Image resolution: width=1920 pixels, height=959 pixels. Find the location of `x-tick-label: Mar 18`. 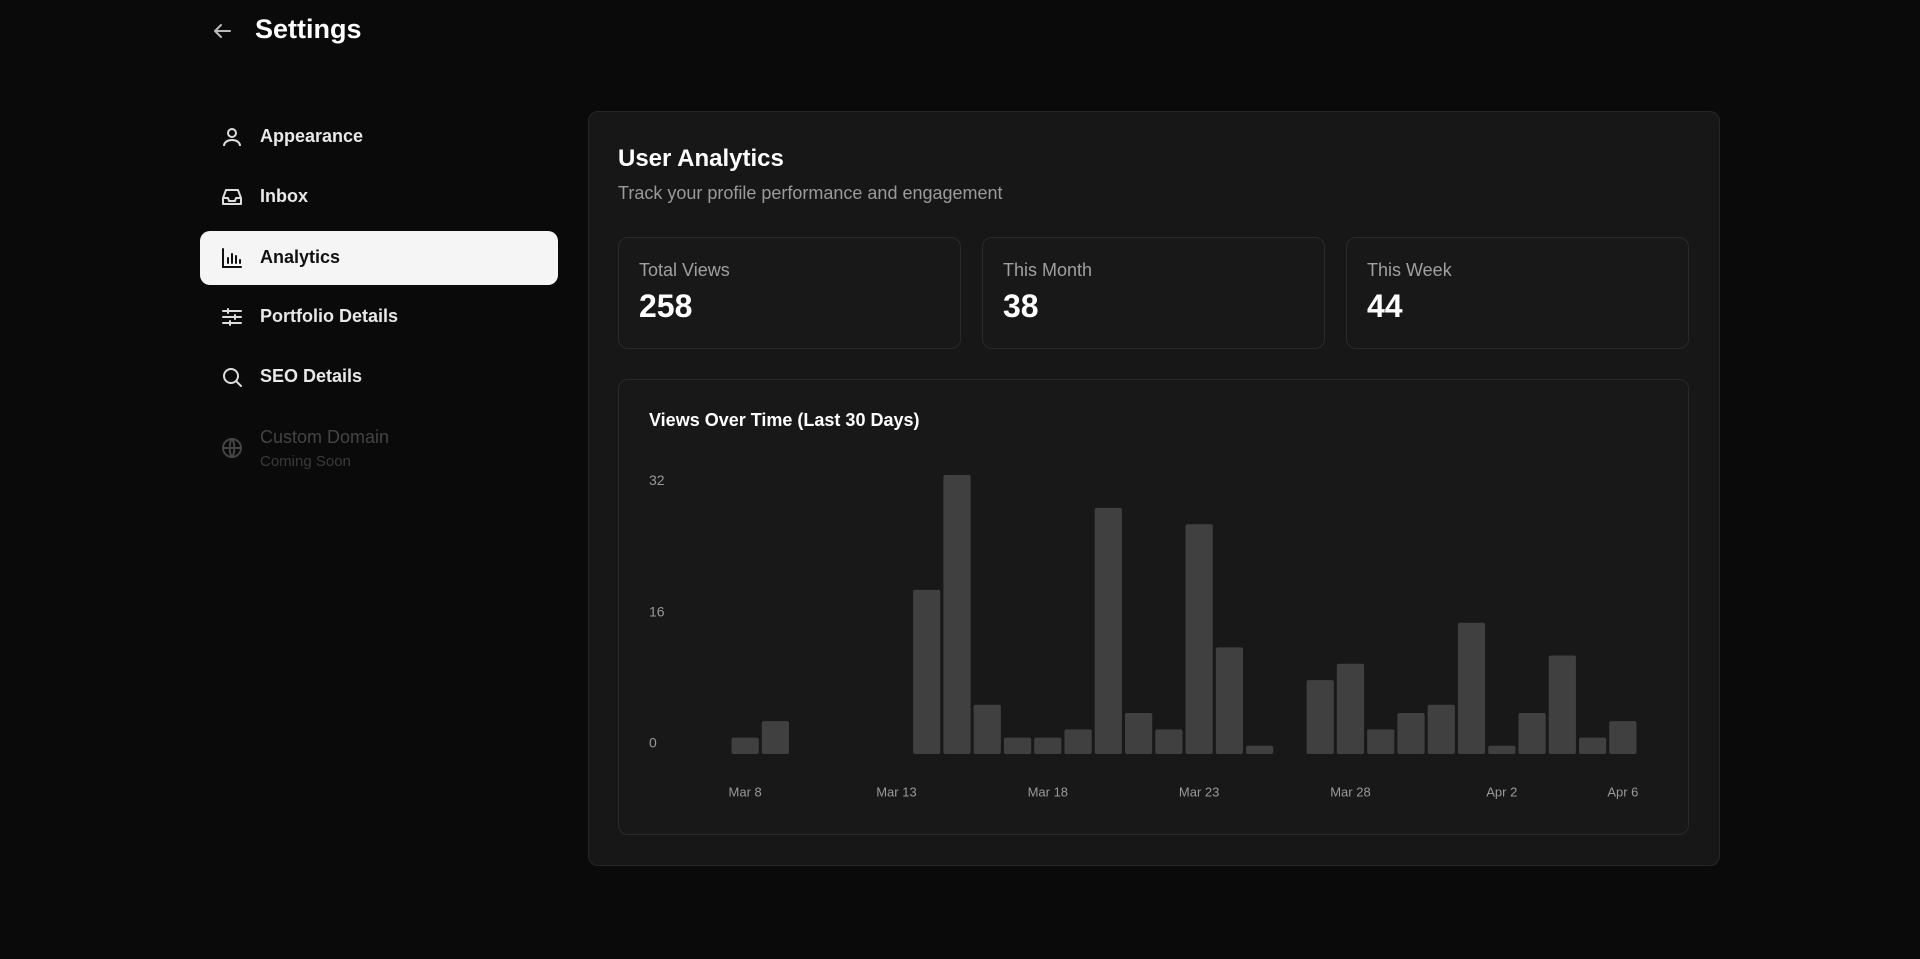

x-tick-label: Mar 18 is located at coordinates (1048, 791).